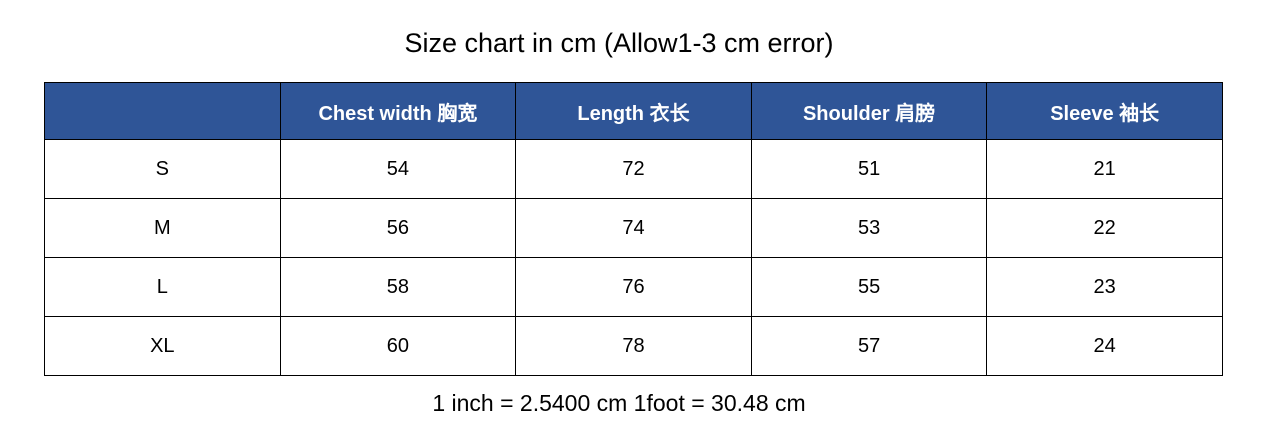  I want to click on table-row: S 54 72 51 21, so click(633, 169).